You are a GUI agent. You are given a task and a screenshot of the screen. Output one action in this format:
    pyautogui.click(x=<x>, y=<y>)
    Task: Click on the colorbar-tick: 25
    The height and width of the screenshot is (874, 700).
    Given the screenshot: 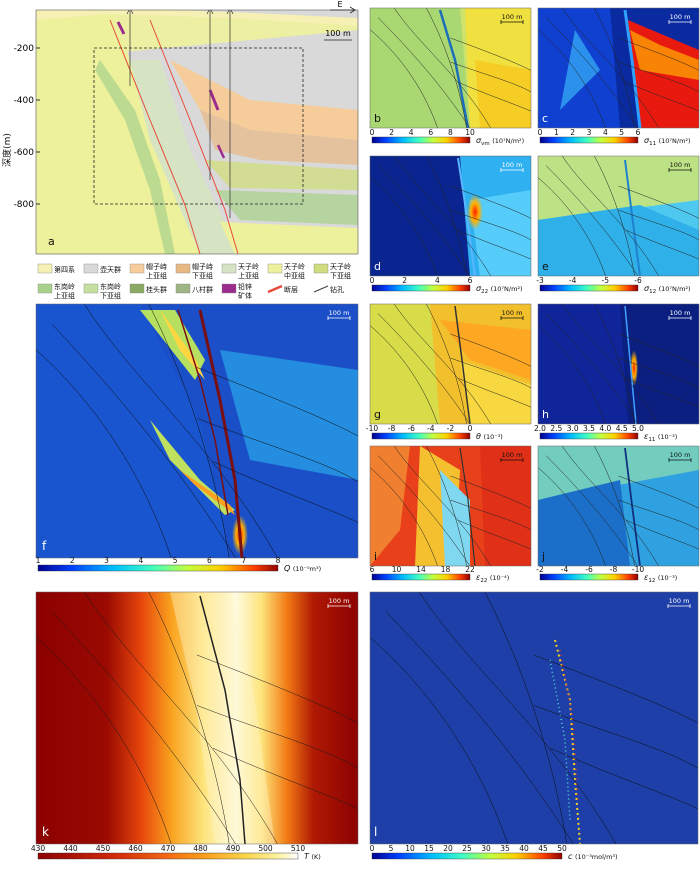 What is the action you would take?
    pyautogui.click(x=467, y=848)
    